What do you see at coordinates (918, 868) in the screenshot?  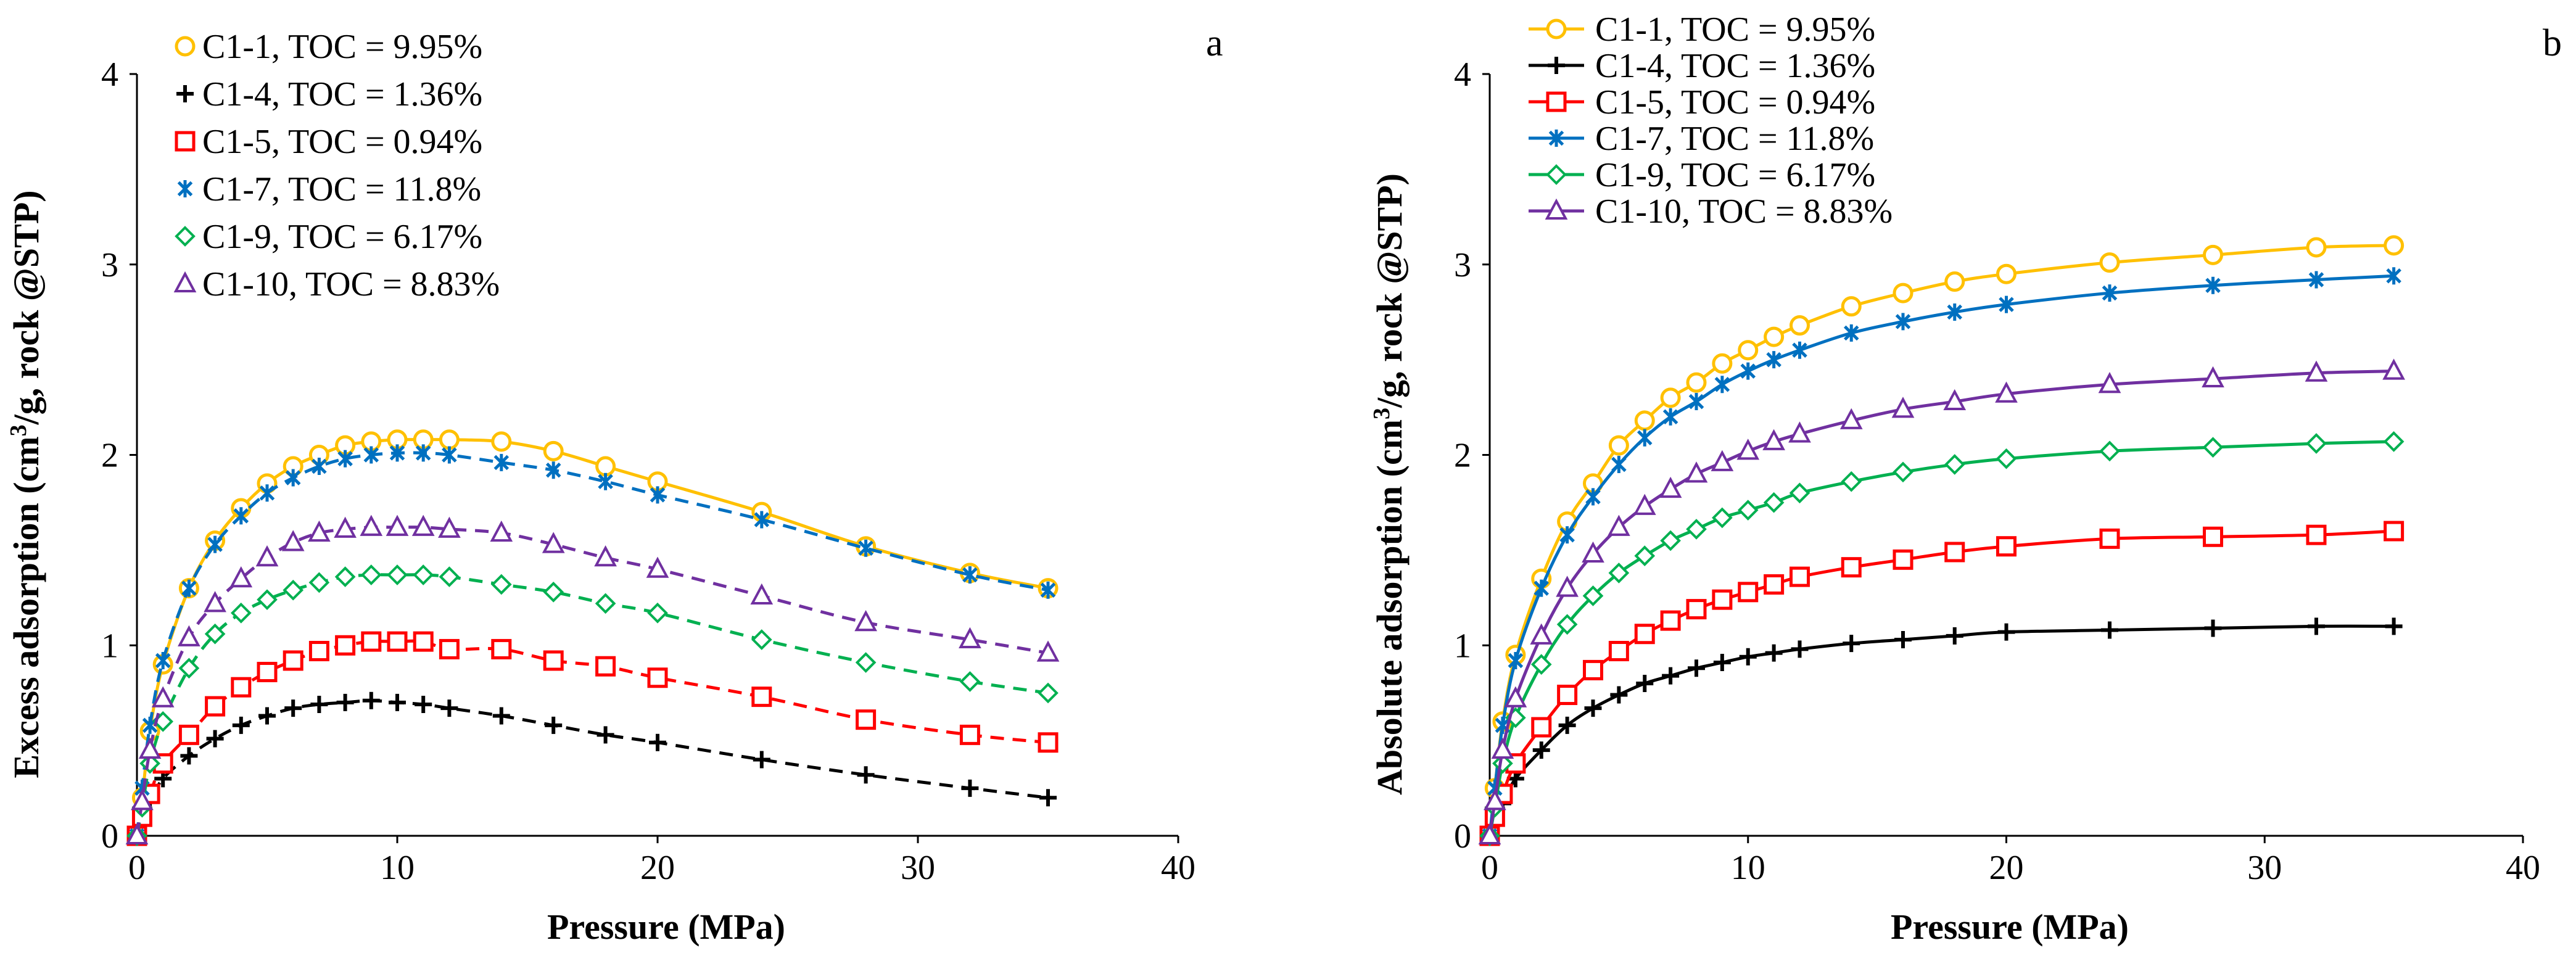 I see `x-tick-label: 30` at bounding box center [918, 868].